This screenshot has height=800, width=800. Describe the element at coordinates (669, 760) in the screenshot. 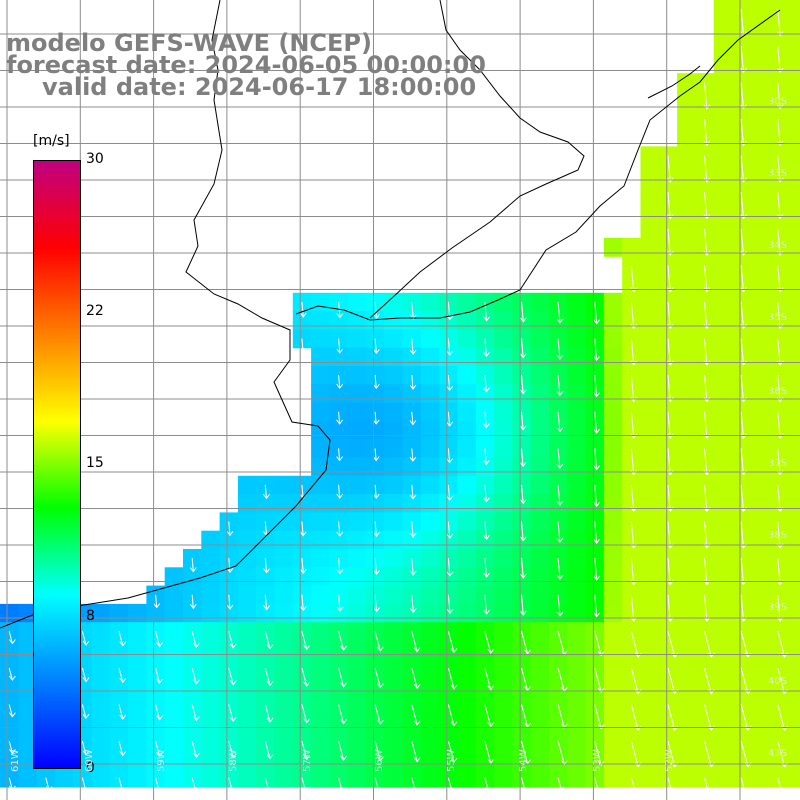

I see `lon-label: 52W` at that location.